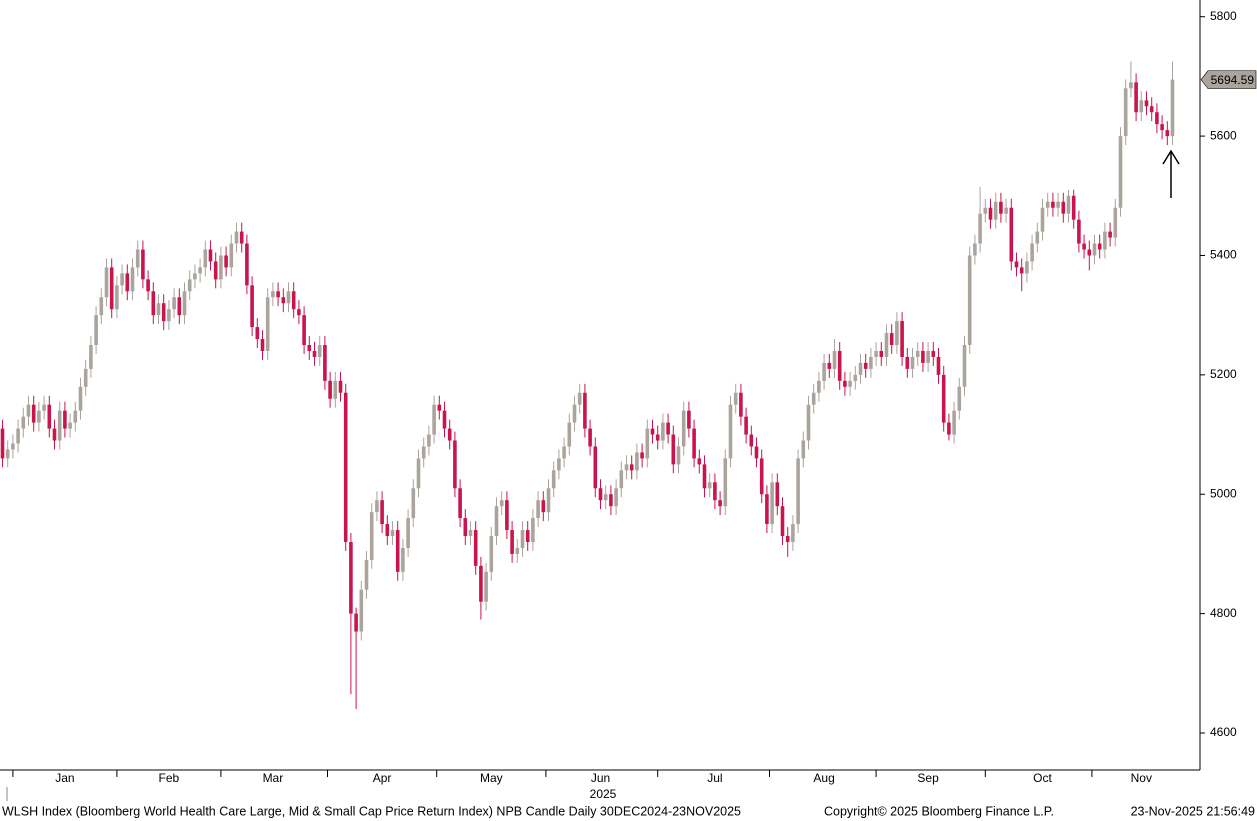 The image size is (1257, 821). I want to click on y-tick-label: 4800, so click(1223, 613).